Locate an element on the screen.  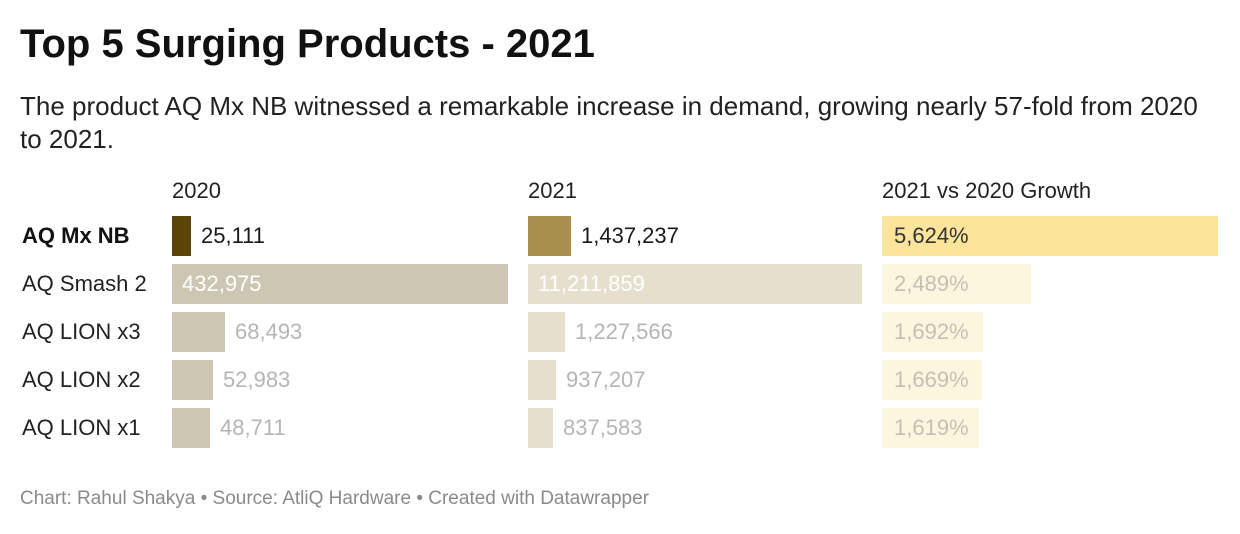
data-label: 1,437,237 is located at coordinates (630, 235).